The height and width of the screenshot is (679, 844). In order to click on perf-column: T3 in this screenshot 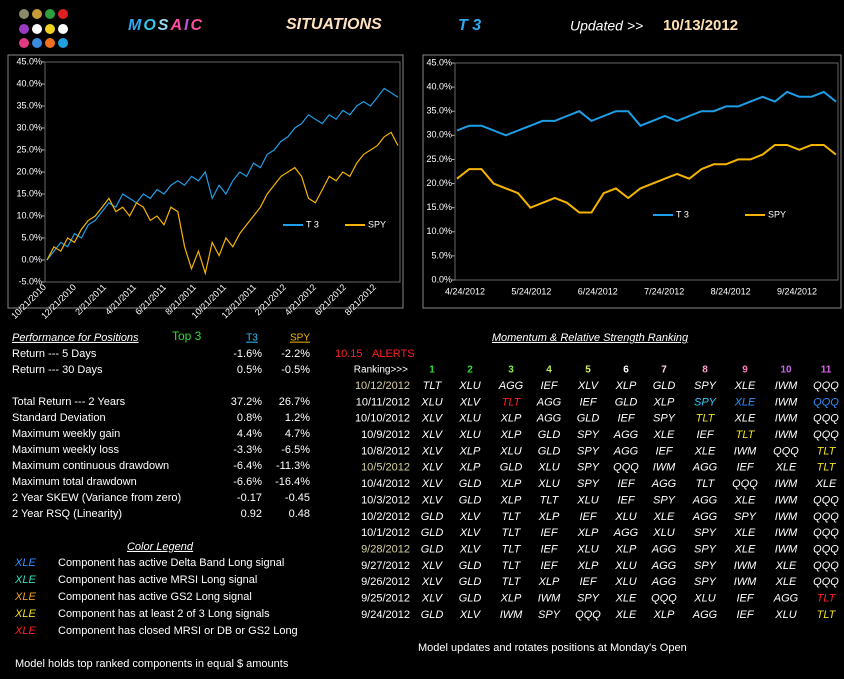, I will do `click(252, 338)`.